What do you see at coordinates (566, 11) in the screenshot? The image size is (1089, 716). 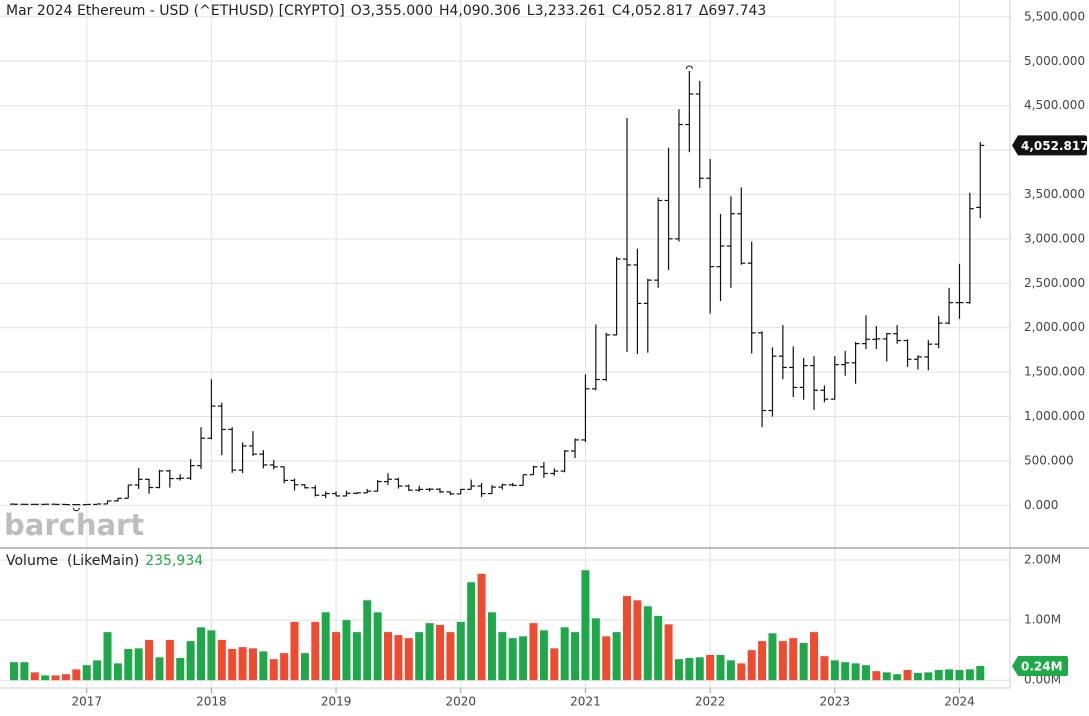 I see `ohlc-label: L3,233.261` at bounding box center [566, 11].